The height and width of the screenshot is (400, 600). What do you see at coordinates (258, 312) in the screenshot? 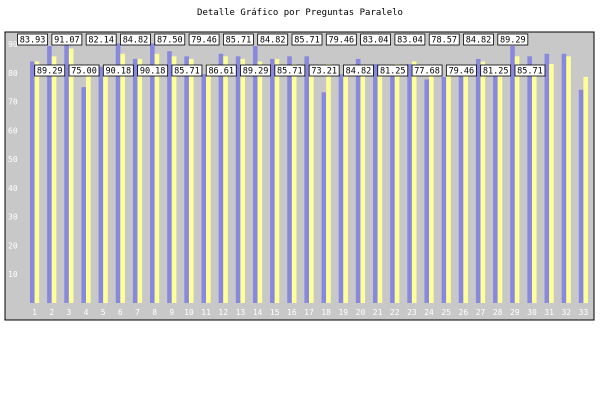
I see `x-tick-14: 14` at bounding box center [258, 312].